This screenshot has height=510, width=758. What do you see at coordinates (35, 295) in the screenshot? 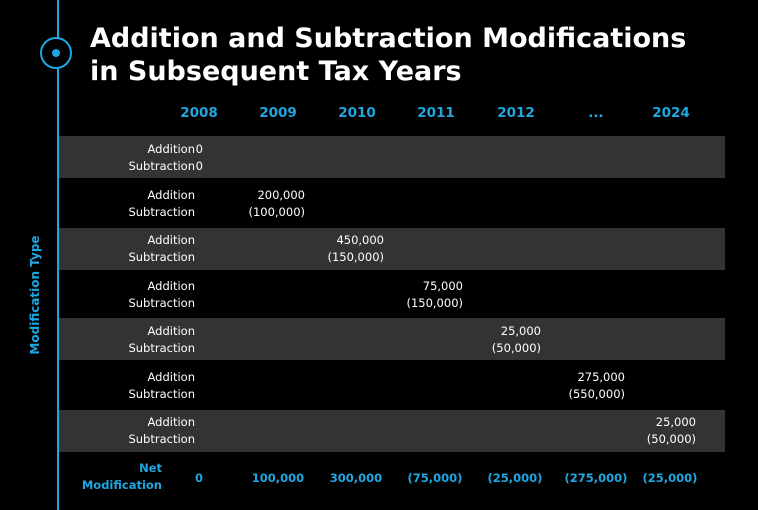
I see `axis-label-text: Modification Type` at bounding box center [35, 295].